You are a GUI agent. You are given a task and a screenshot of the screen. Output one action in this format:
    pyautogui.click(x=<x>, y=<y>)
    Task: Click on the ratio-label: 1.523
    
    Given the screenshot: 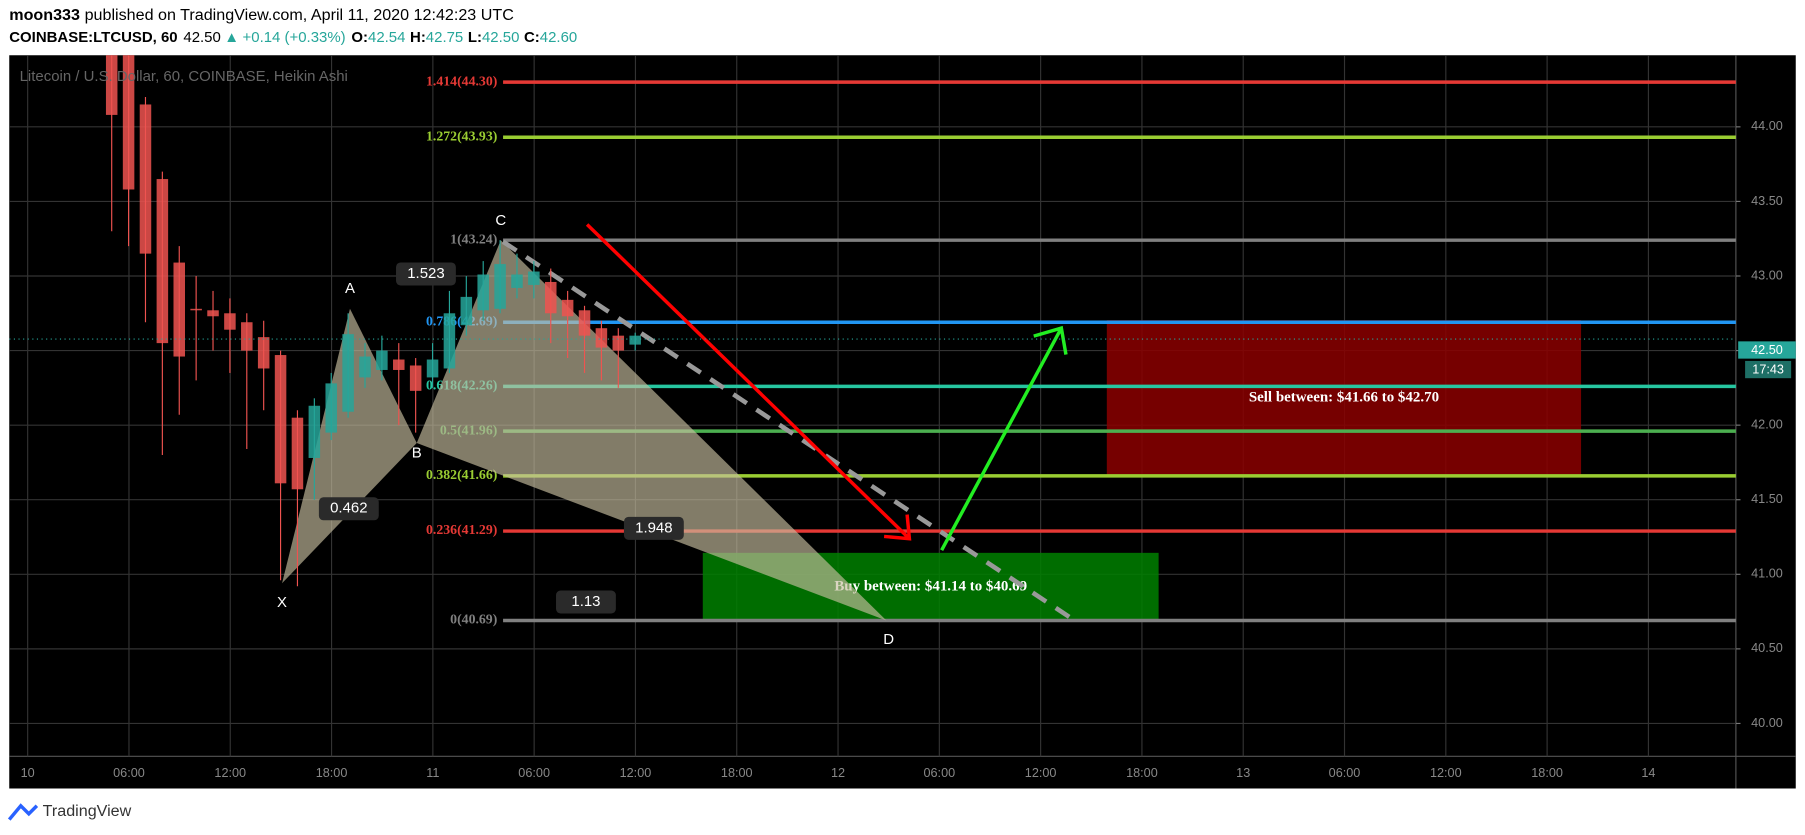 What is the action you would take?
    pyautogui.click(x=425, y=273)
    